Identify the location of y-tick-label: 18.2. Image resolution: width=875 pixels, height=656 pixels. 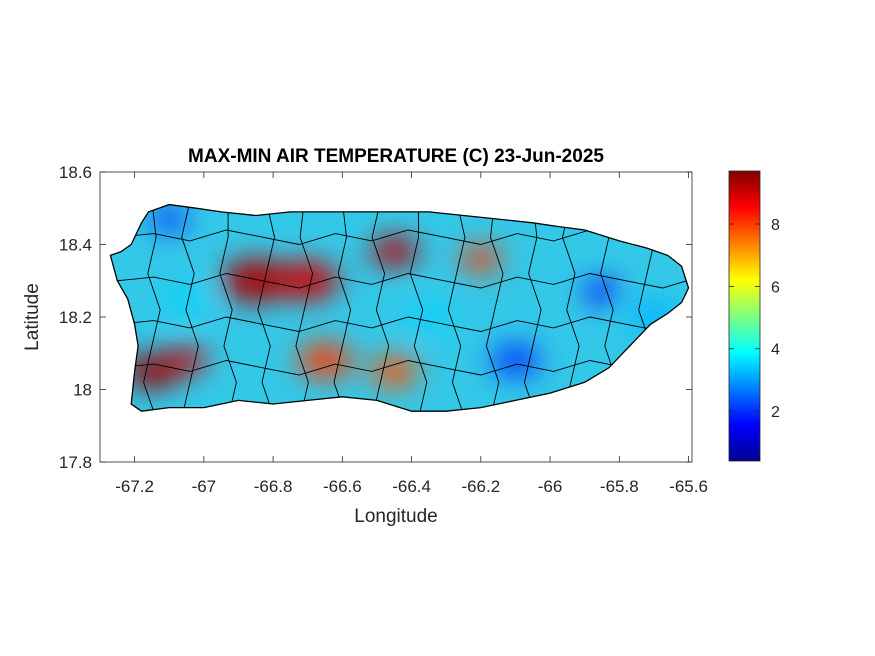
(75, 317).